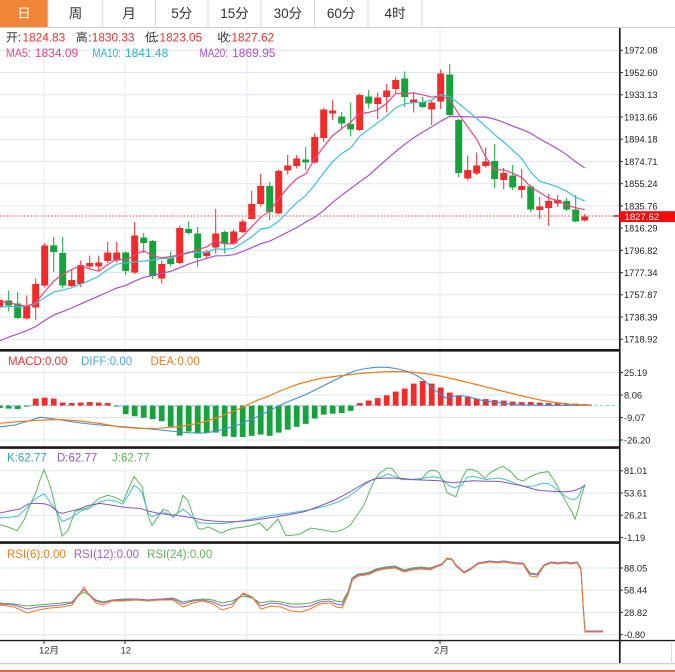 This screenshot has height=672, width=675. What do you see at coordinates (641, 51) in the screenshot?
I see `svg-text: 1972.08` at bounding box center [641, 51].